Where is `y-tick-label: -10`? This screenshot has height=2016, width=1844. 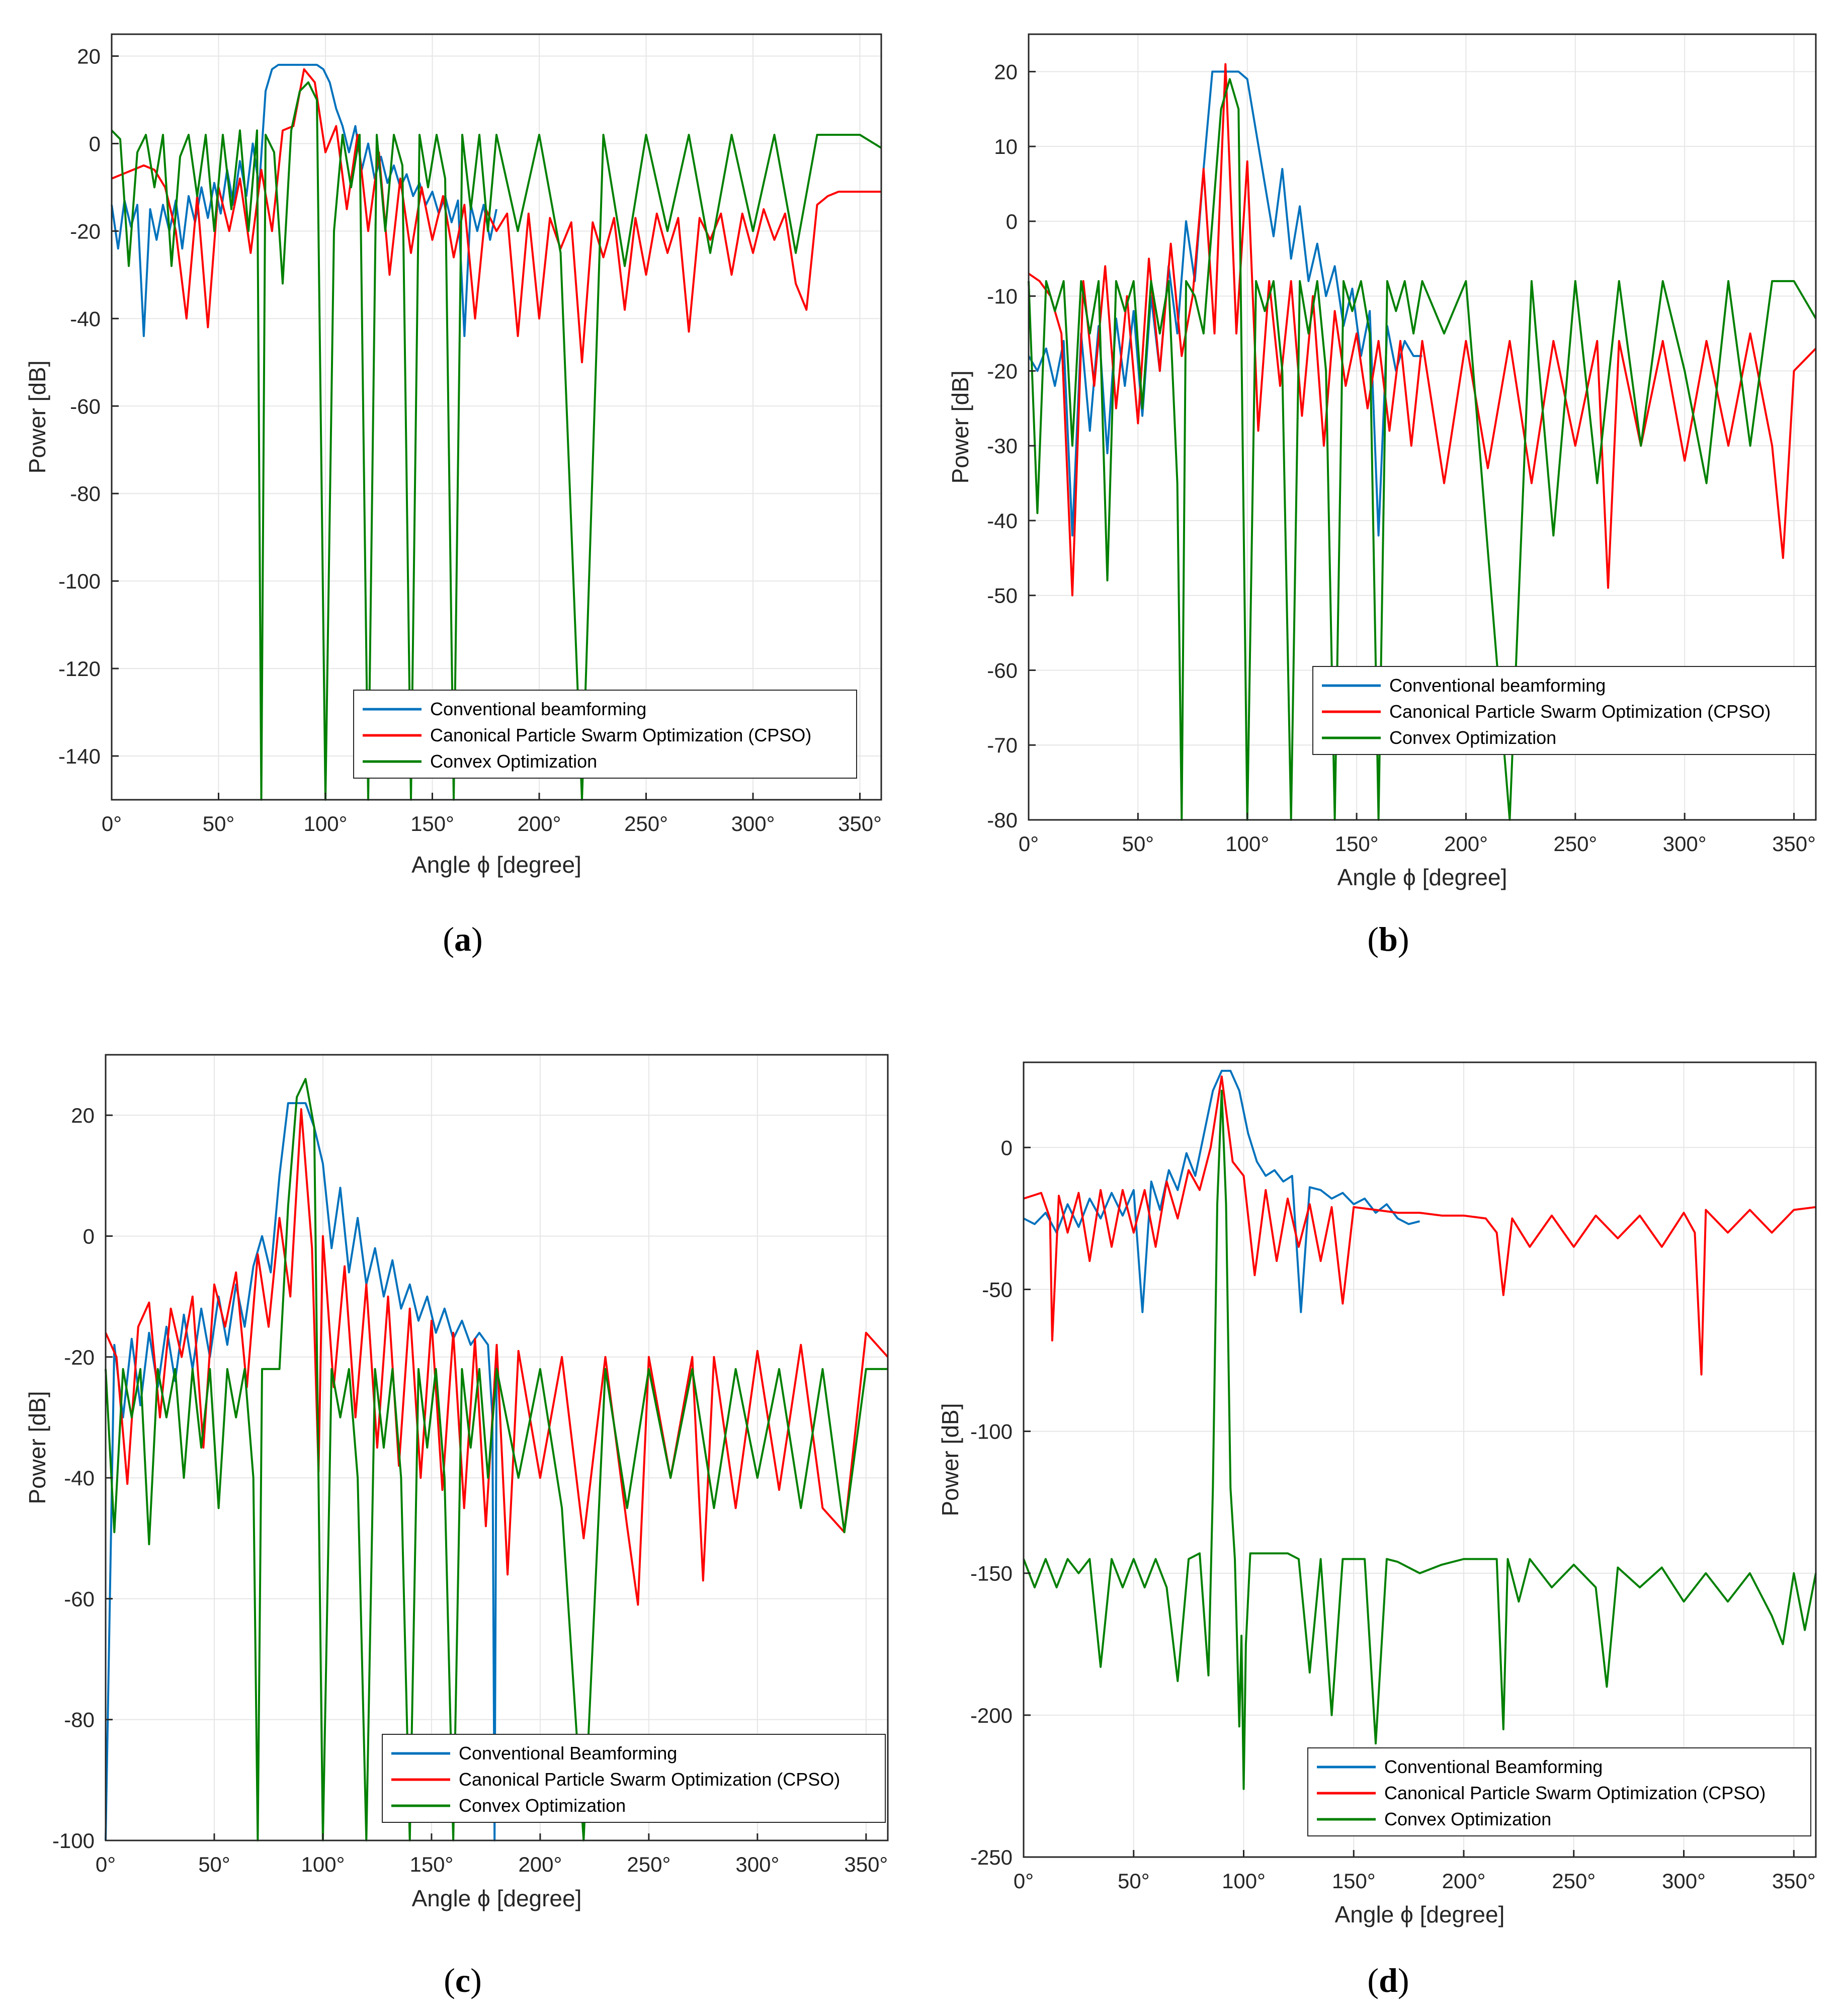 y-tick-label: -10 is located at coordinates (1003, 296).